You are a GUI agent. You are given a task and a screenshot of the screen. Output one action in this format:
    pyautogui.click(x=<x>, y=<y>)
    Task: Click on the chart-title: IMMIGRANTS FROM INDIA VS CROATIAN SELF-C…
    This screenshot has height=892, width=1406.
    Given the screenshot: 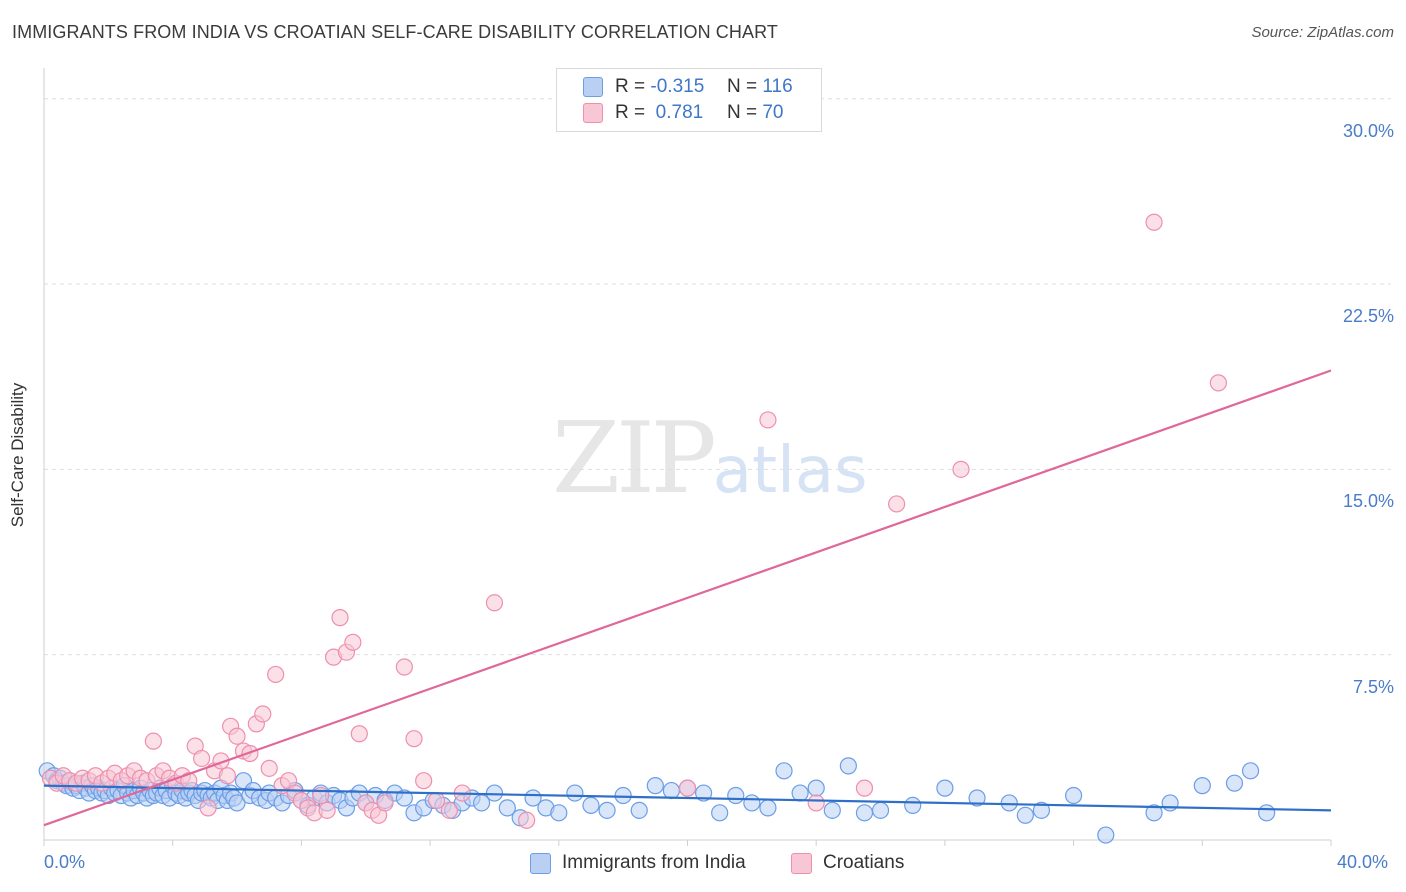 What is the action you would take?
    pyautogui.click(x=395, y=32)
    